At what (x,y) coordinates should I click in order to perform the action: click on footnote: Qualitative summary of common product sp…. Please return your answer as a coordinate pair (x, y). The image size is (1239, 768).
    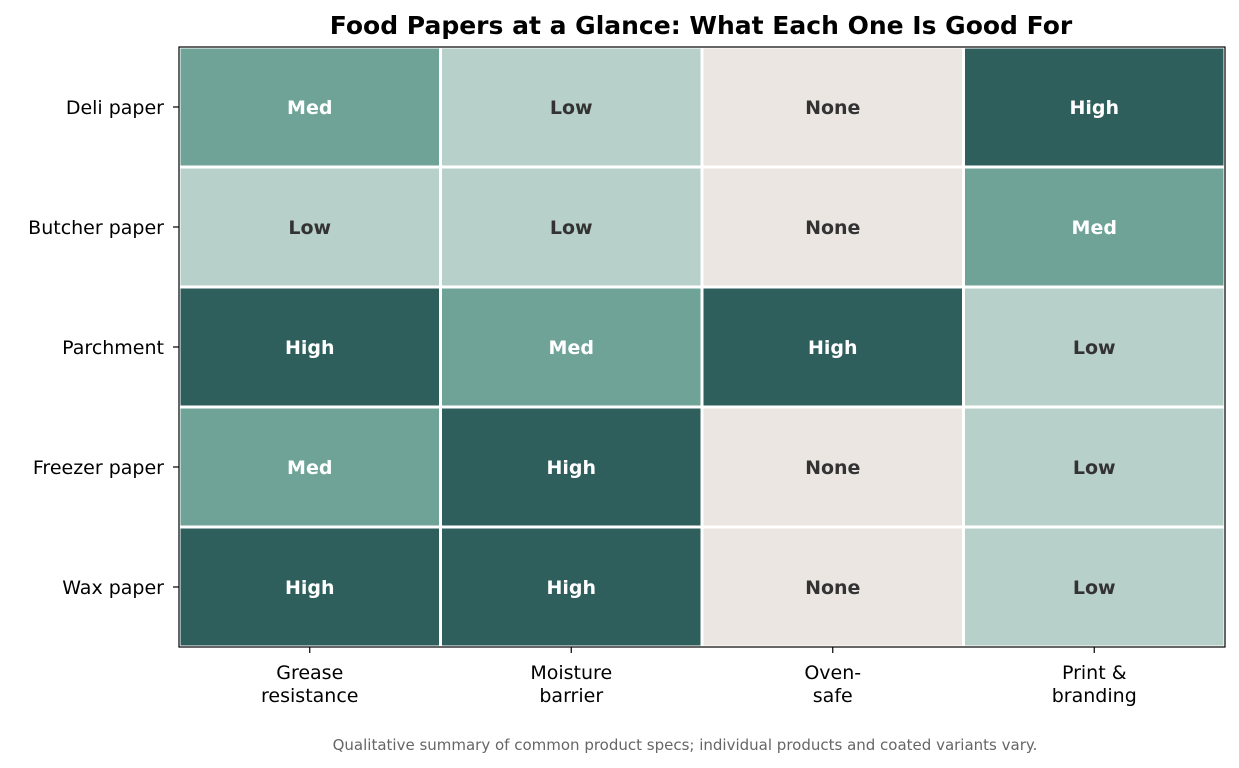
    Looking at the image, I should click on (685, 745).